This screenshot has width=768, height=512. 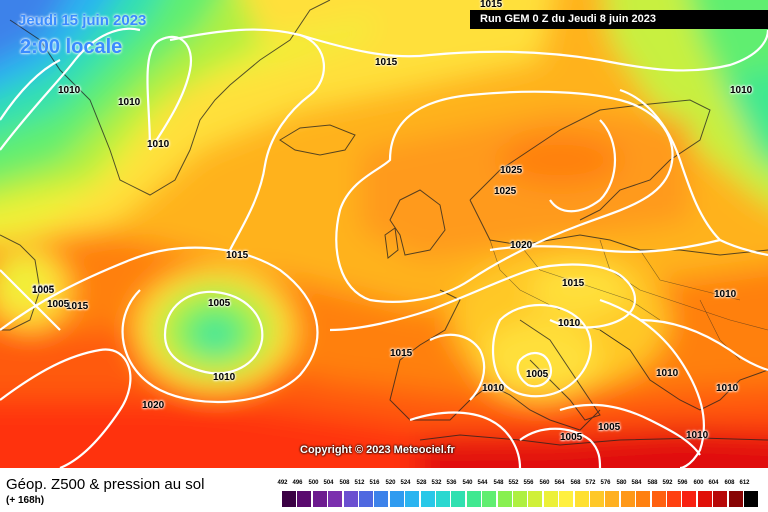 I want to click on scale-tick-label: 568, so click(x=575, y=483).